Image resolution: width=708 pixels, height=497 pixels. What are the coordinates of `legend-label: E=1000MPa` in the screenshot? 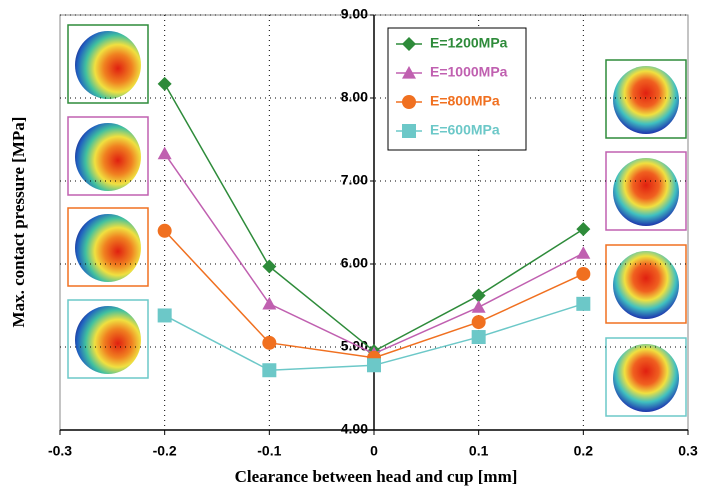 It's located at (469, 72).